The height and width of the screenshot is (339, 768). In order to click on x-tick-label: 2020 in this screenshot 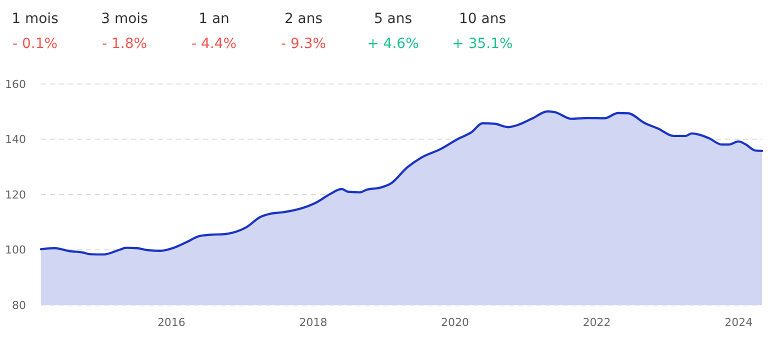, I will do `click(455, 322)`.